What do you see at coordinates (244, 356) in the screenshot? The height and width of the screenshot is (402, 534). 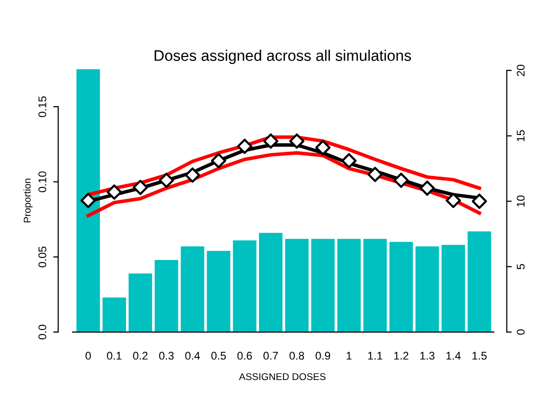 I see `x-tick-label: 0.6` at bounding box center [244, 356].